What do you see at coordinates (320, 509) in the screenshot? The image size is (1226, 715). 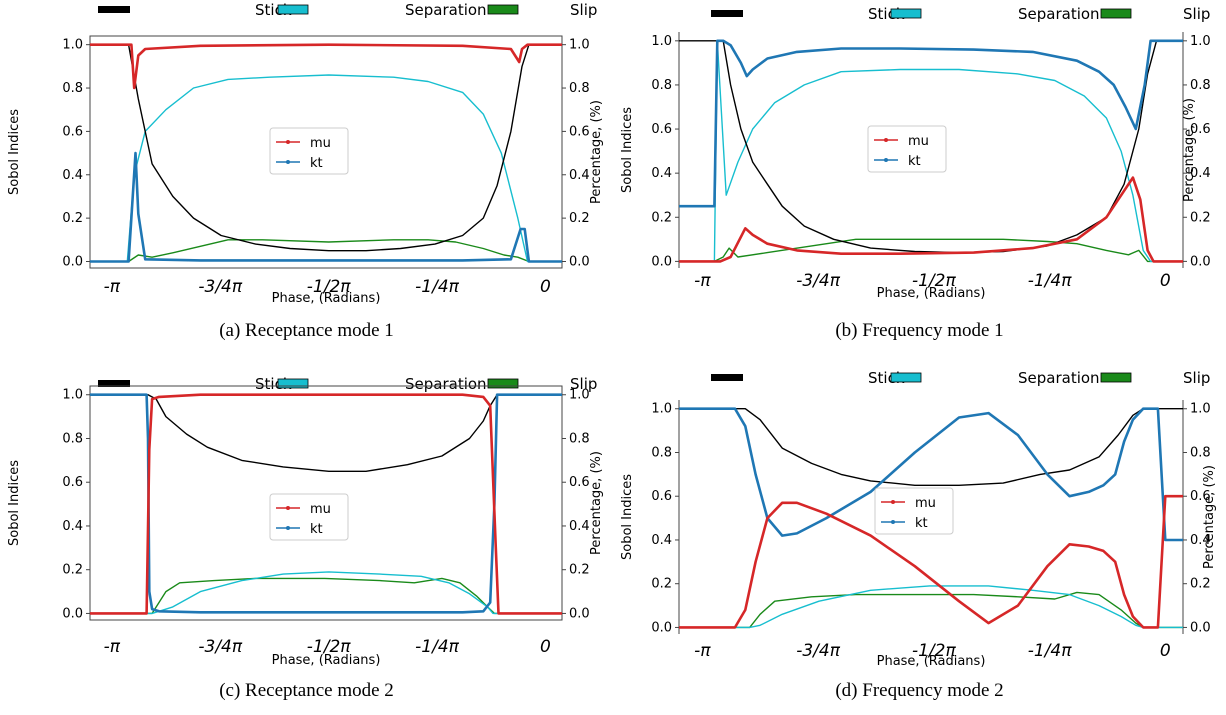 I see `box-legend-label-mu: mu` at bounding box center [320, 509].